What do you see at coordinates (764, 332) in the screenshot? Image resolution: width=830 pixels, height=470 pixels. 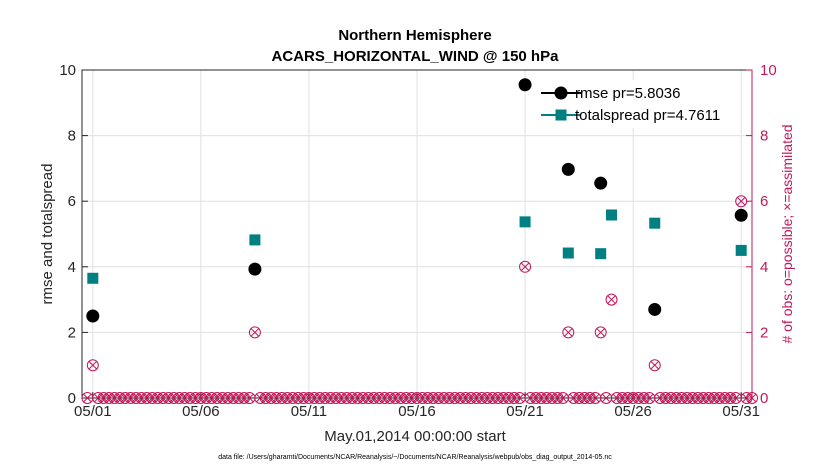 I see `y-right-tick-label: 2` at bounding box center [764, 332].